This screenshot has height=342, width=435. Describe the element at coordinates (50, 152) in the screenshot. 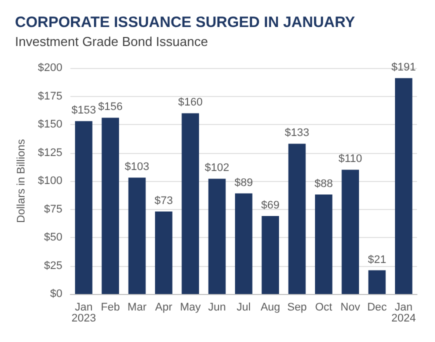

I see `y-tick-label: $125` at that location.